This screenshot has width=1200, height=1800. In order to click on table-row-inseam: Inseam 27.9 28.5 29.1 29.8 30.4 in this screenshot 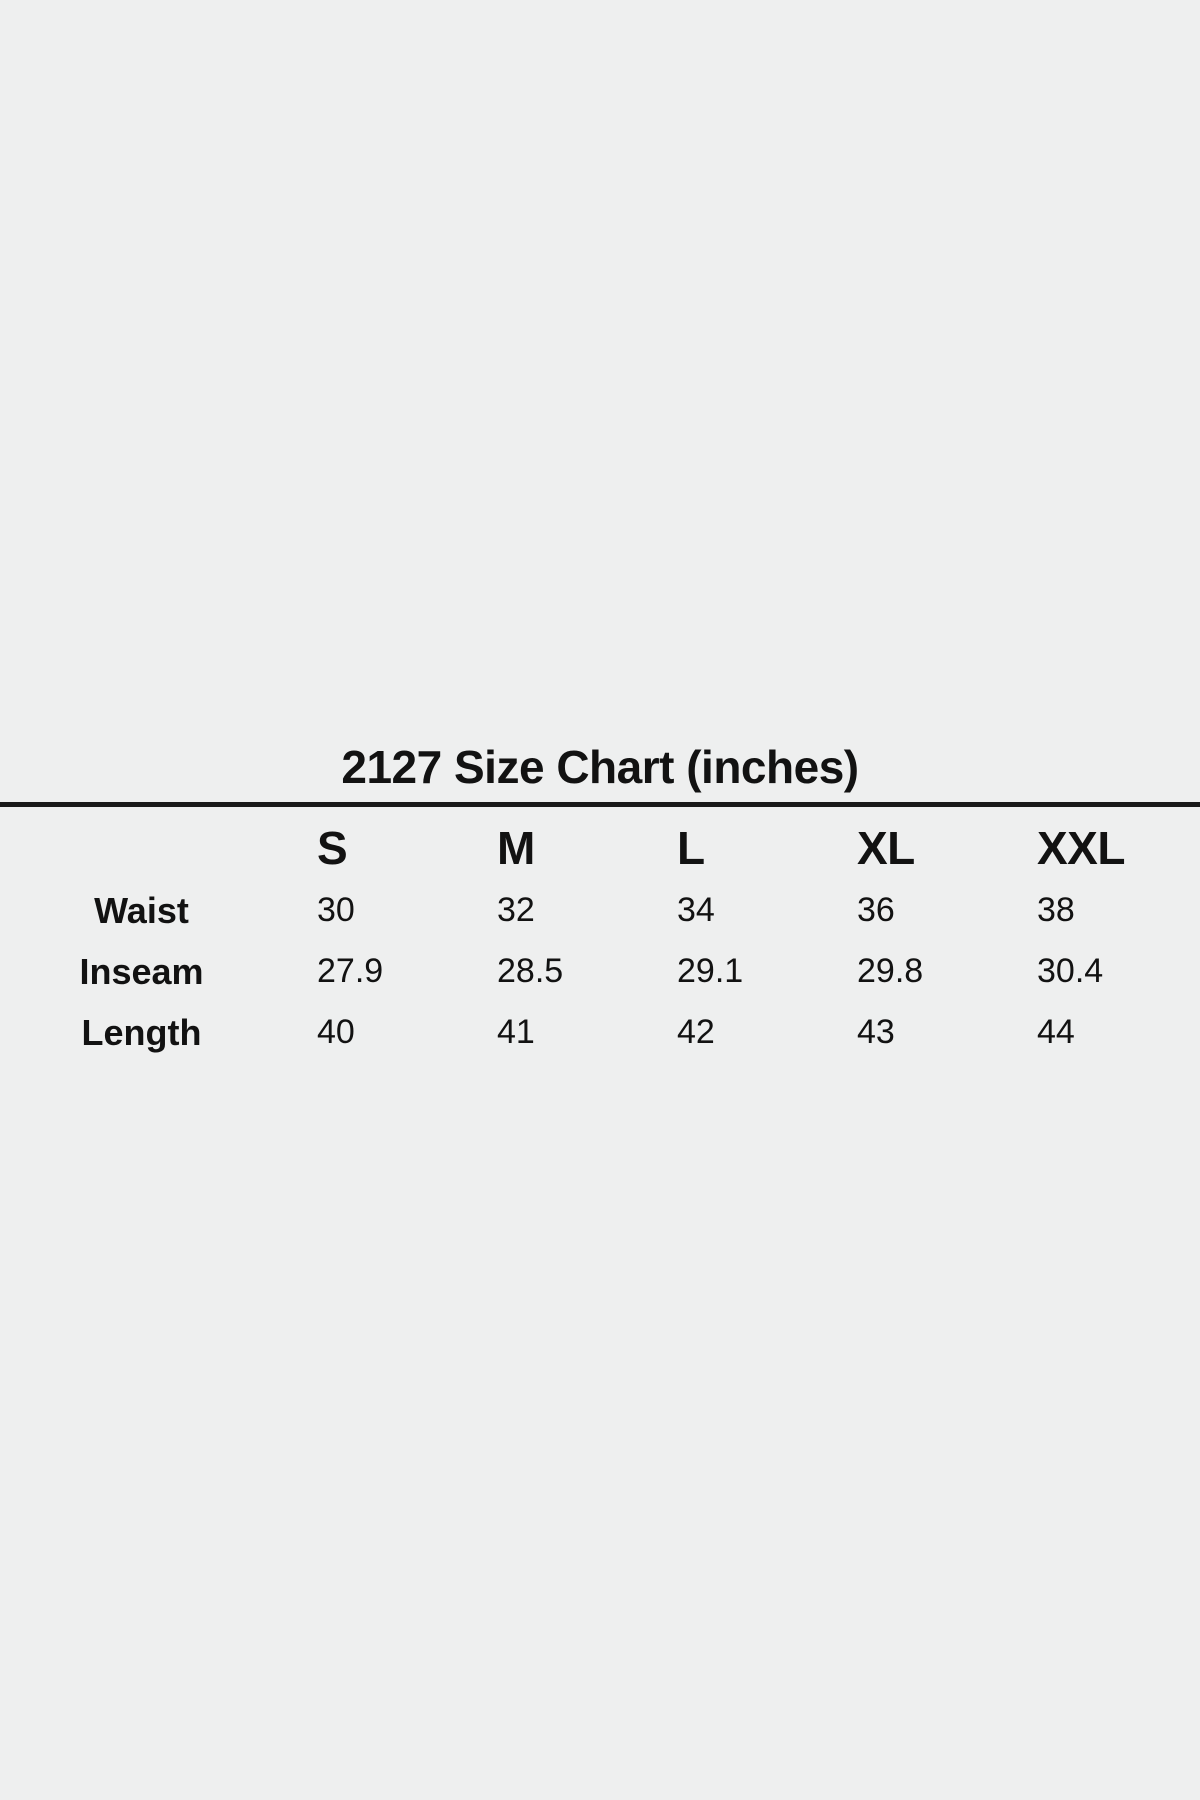, I will do `click(600, 971)`.